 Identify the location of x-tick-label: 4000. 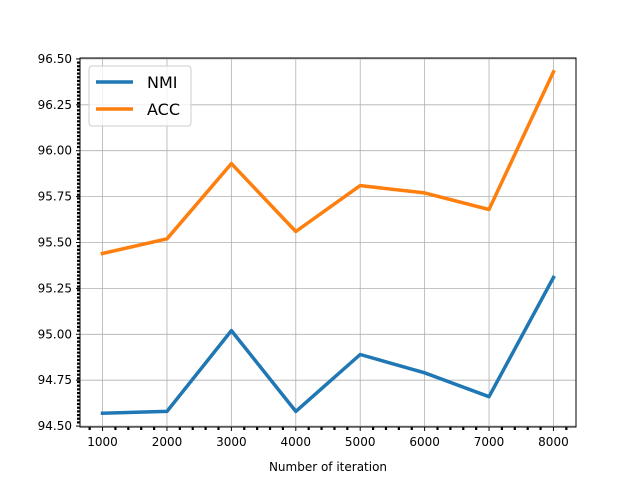
(296, 442).